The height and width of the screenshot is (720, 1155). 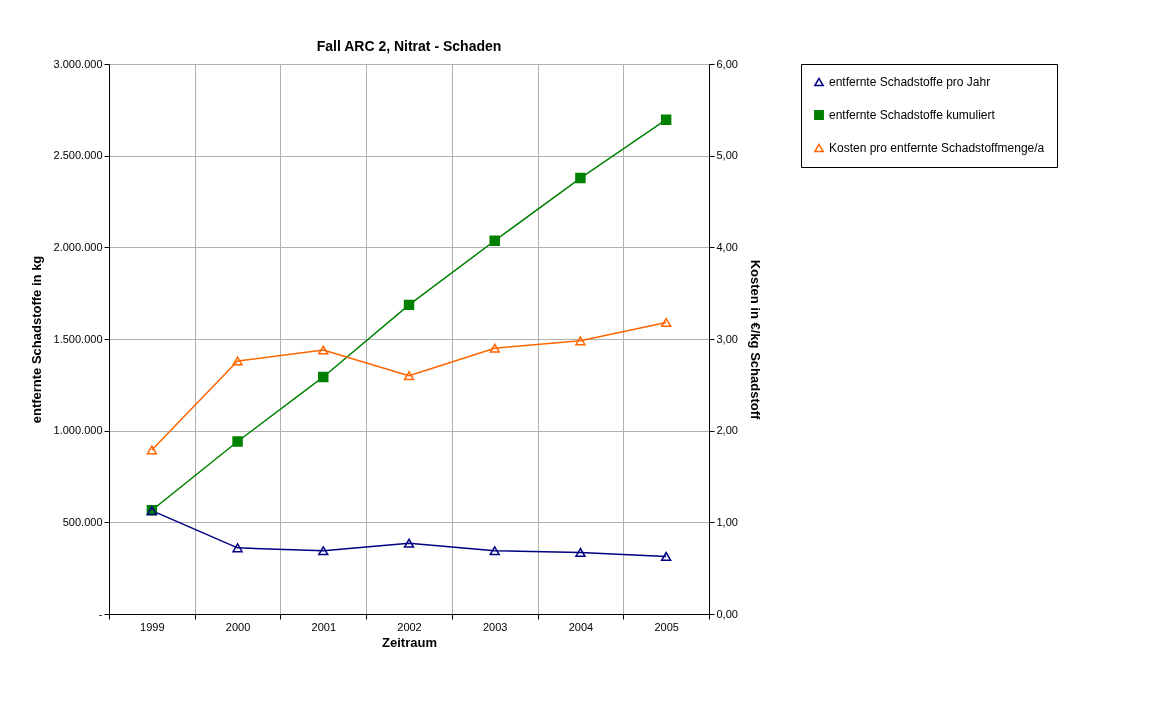 I want to click on y-tick-label: 1.500.000, so click(x=78, y=338).